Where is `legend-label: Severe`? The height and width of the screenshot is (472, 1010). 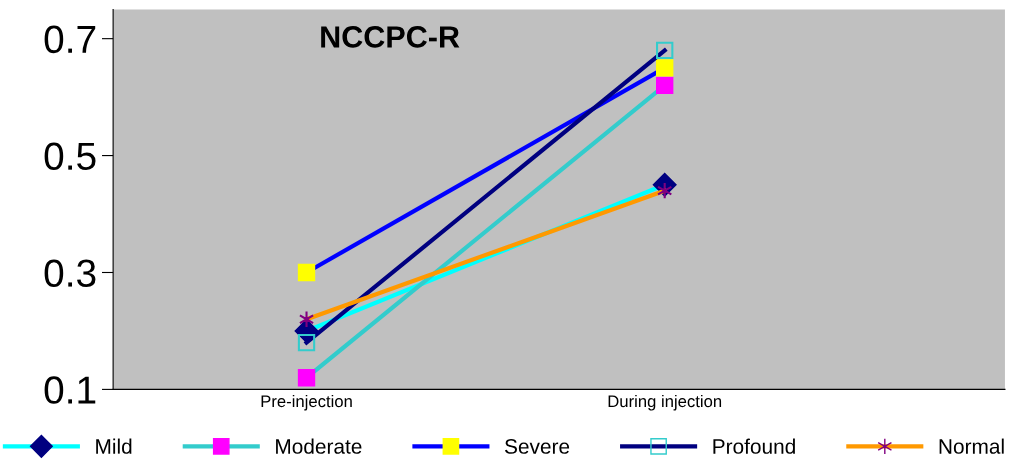
legend-label: Severe is located at coordinates (537, 446).